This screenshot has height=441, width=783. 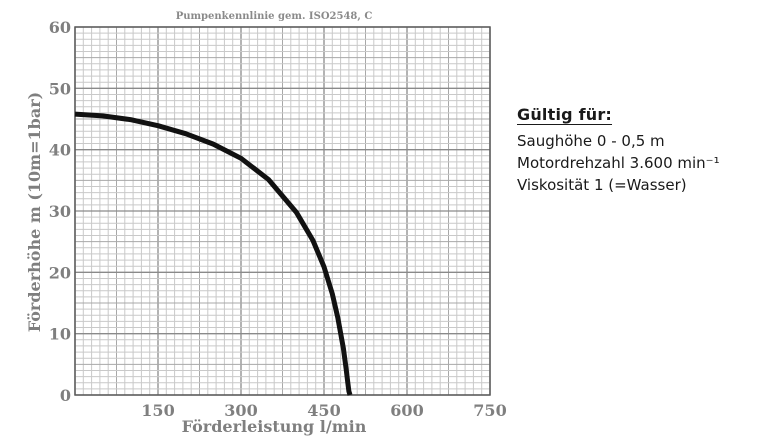 I want to click on y-axis-label: Förderhöhe m (10m=1bar), so click(x=34, y=212).